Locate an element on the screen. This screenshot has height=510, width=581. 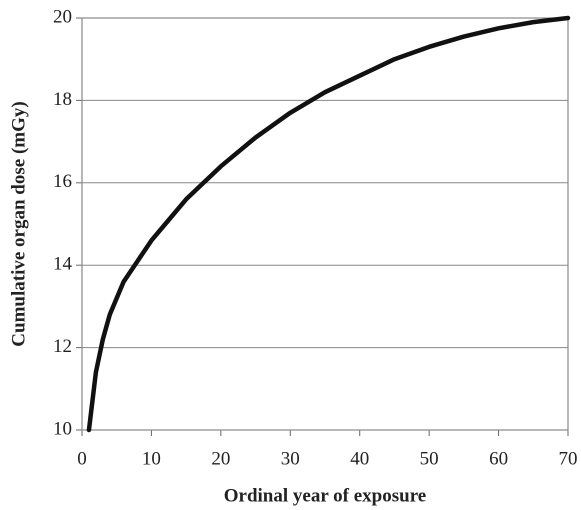
y-tick-label: 18 is located at coordinates (62, 99).